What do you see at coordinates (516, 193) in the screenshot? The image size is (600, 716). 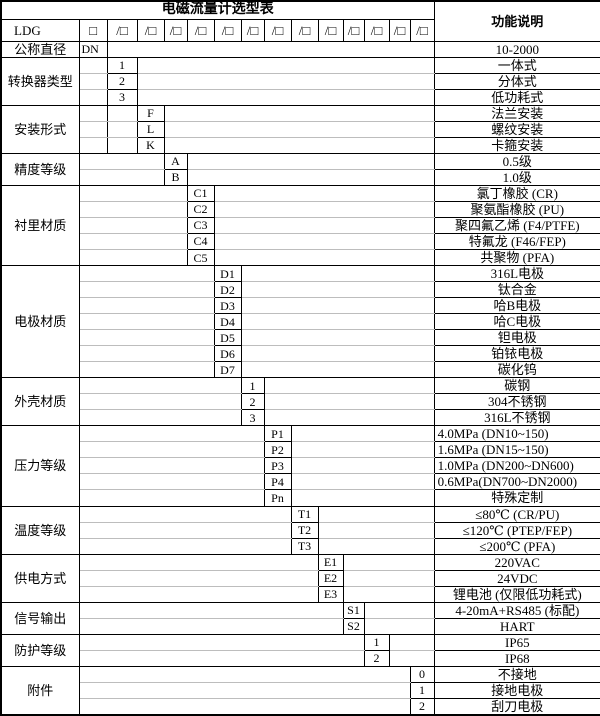 I see `description-cell: 氯丁橡胶 (CR)` at bounding box center [516, 193].